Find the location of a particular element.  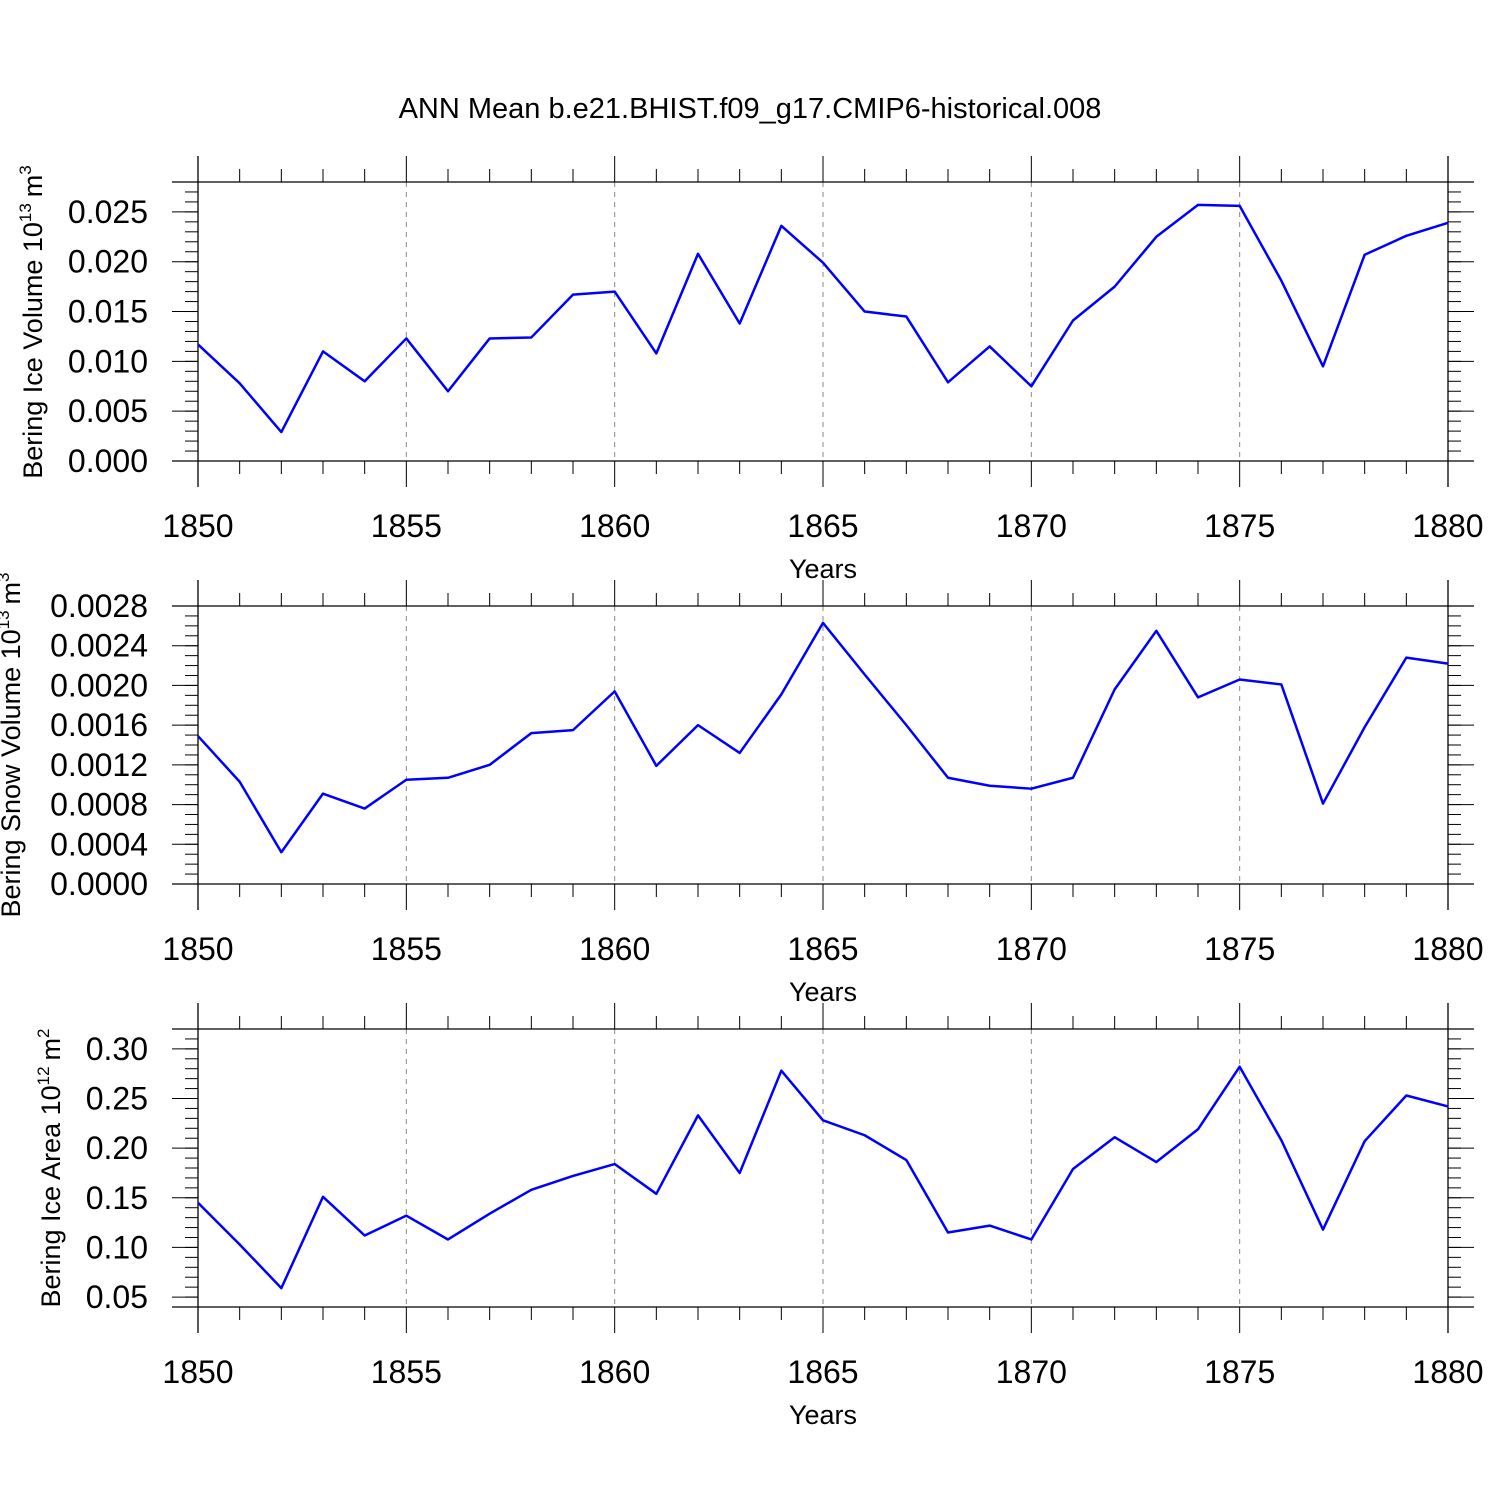

y-axis-title: Bering Ice Volume 1013 m3 is located at coordinates (32, 322).